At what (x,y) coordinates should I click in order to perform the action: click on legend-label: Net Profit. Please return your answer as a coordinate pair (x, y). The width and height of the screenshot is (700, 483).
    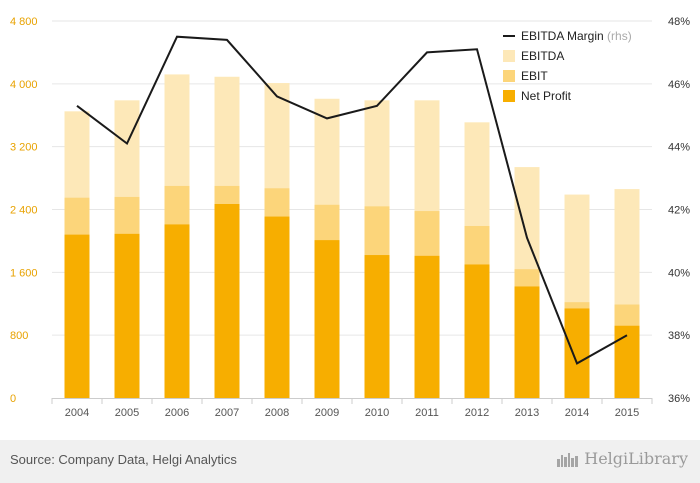
    Looking at the image, I should click on (546, 96).